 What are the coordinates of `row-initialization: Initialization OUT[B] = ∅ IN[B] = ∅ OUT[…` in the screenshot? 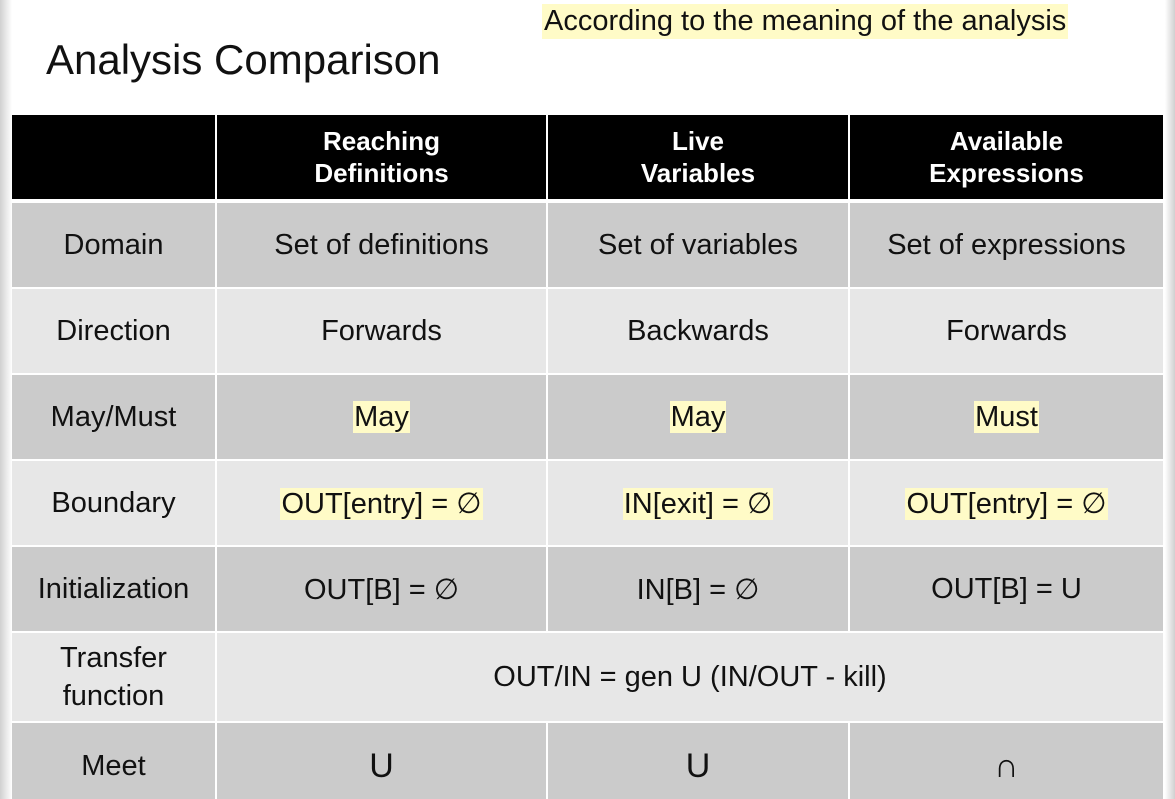 It's located at (587, 588).